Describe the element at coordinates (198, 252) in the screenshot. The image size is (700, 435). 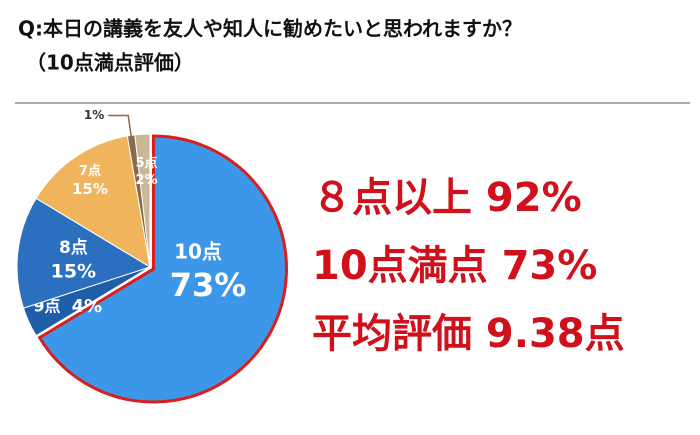
I see `category-label: 10点` at that location.